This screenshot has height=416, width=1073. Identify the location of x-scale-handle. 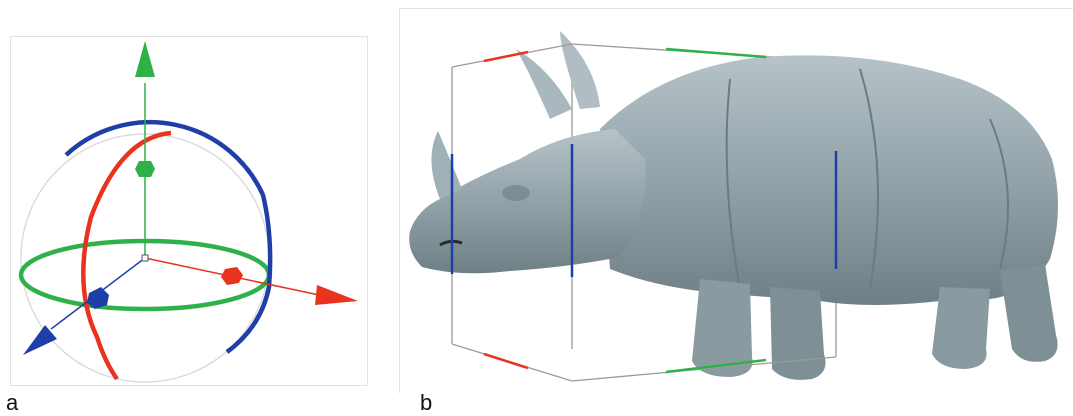
(232, 276).